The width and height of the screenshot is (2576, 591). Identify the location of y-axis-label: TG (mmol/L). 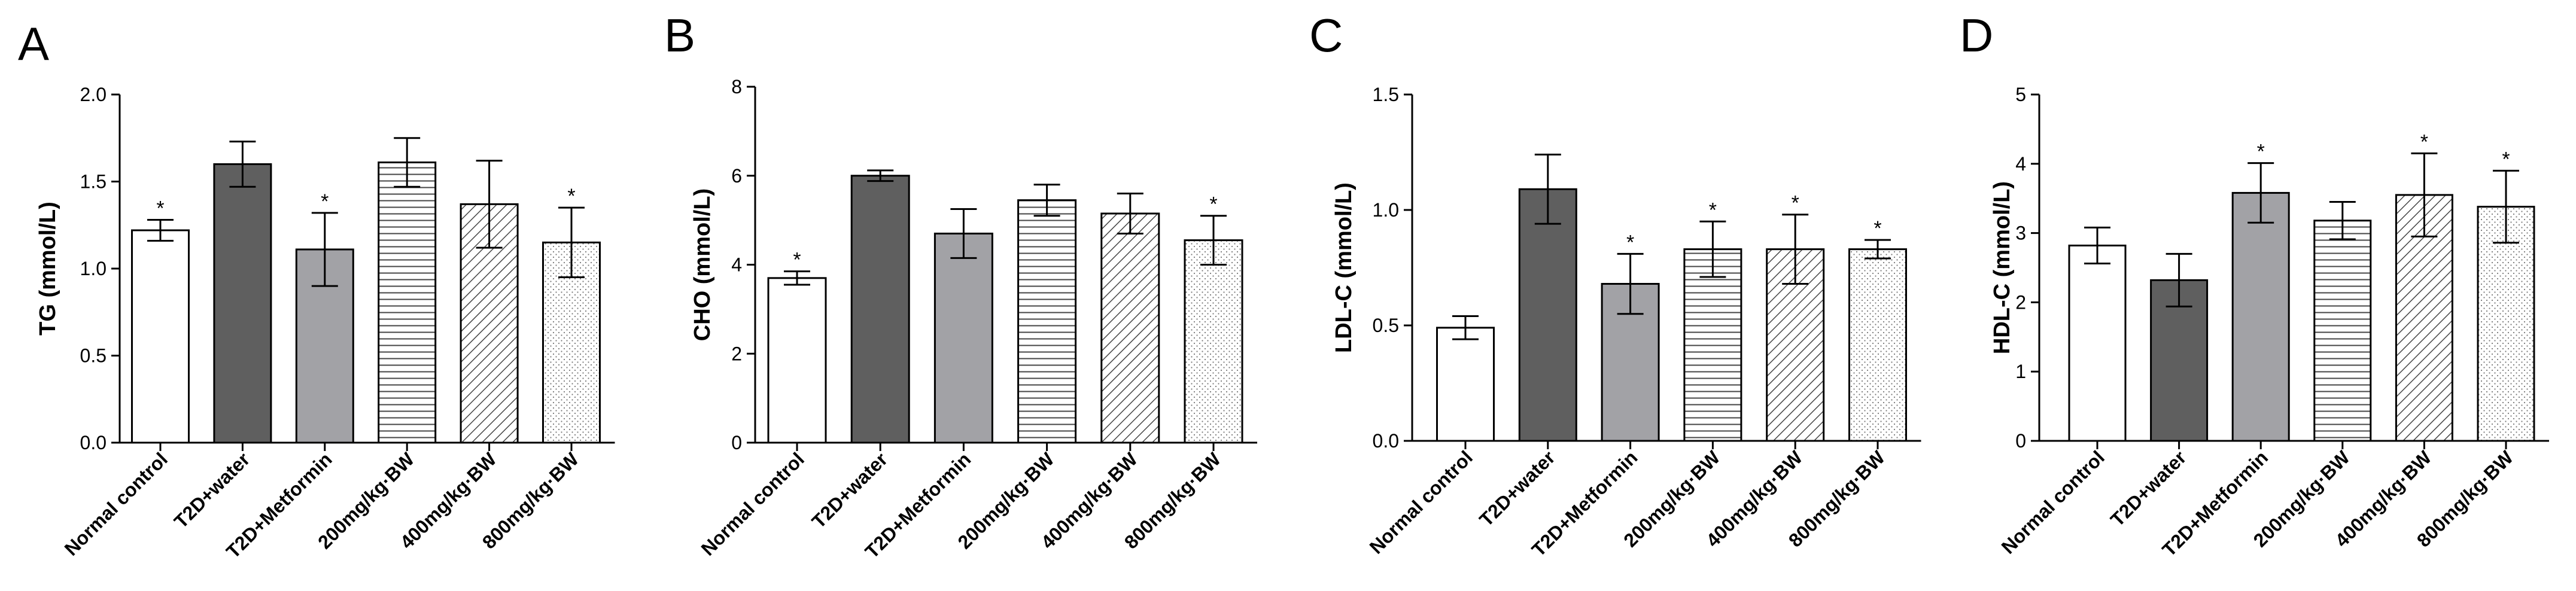
(48, 269).